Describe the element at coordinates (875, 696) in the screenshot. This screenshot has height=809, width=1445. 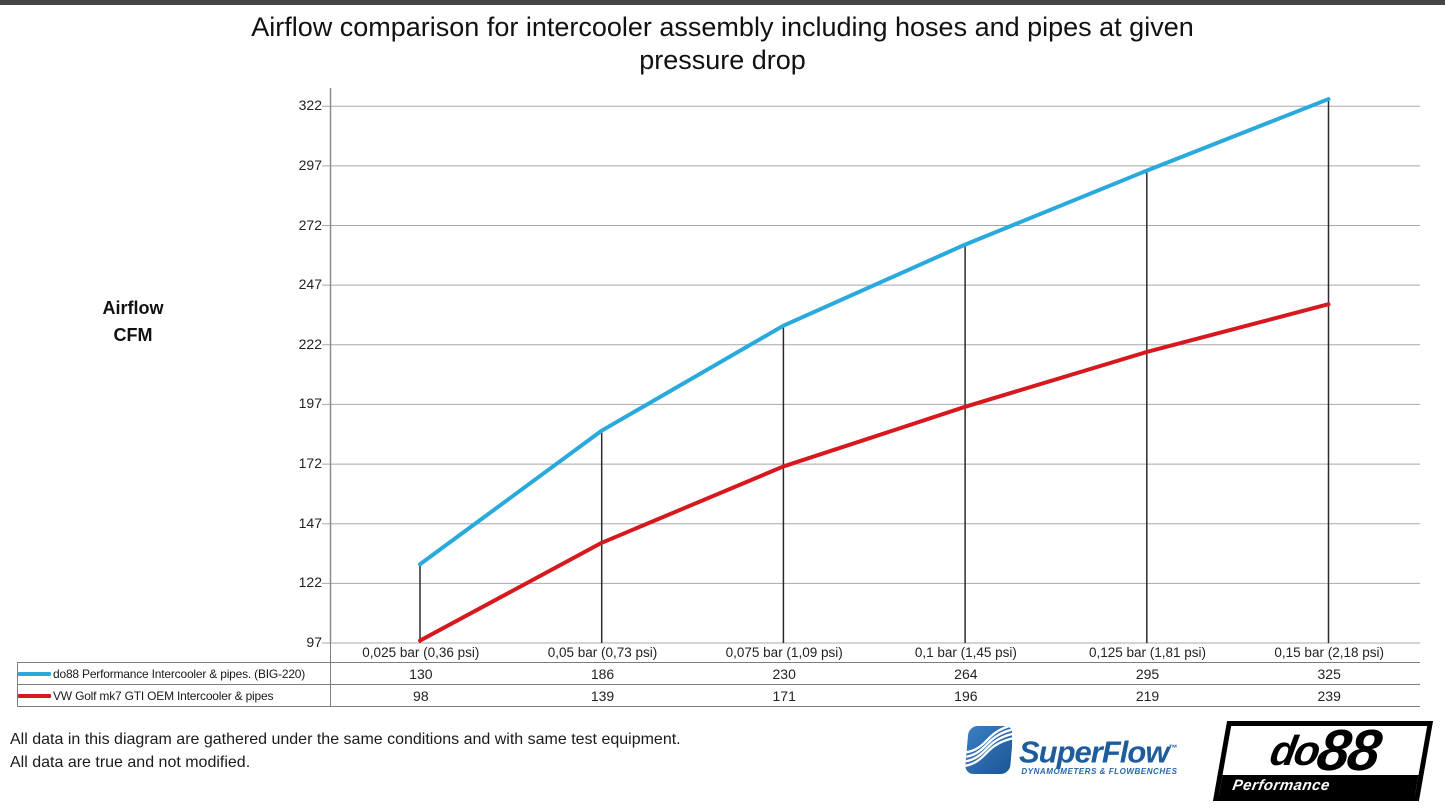
I see `table-row-oem-values: 98 139 171 196 219 239` at that location.